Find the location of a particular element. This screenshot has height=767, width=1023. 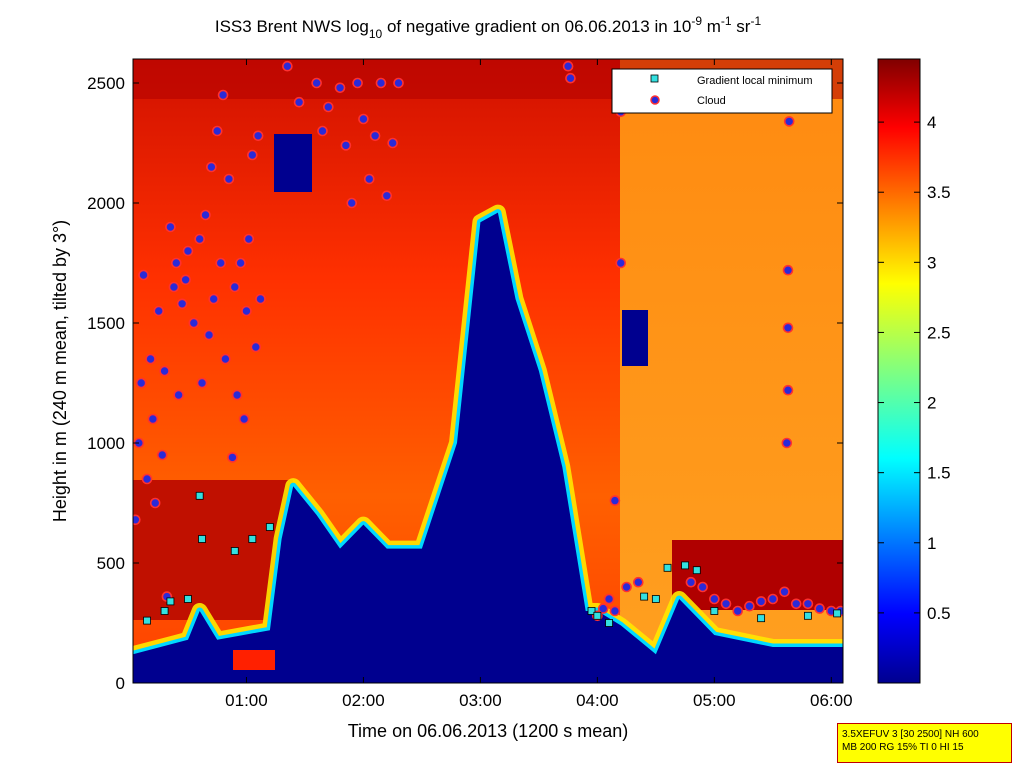

legend-marker-cloud is located at coordinates (655, 100).